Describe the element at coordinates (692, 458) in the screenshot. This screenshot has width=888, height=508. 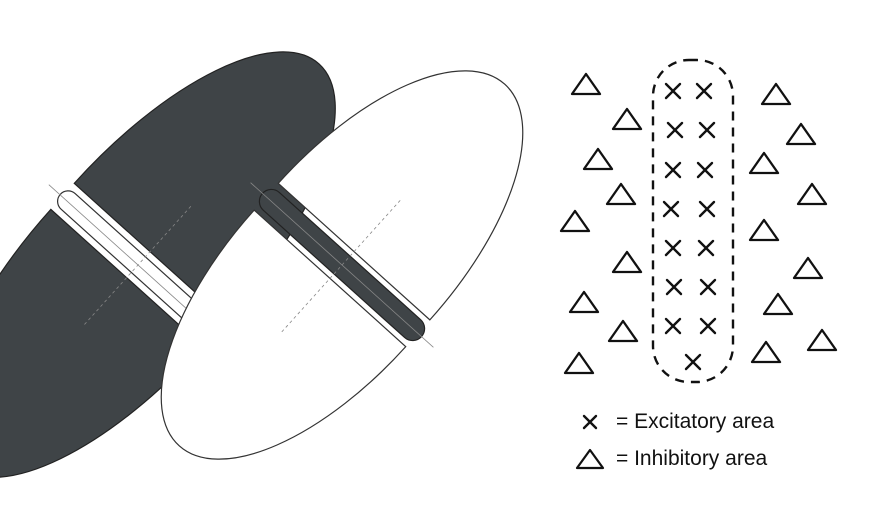
I see `legend-inhibitory-label: = Inhibitory area` at that location.